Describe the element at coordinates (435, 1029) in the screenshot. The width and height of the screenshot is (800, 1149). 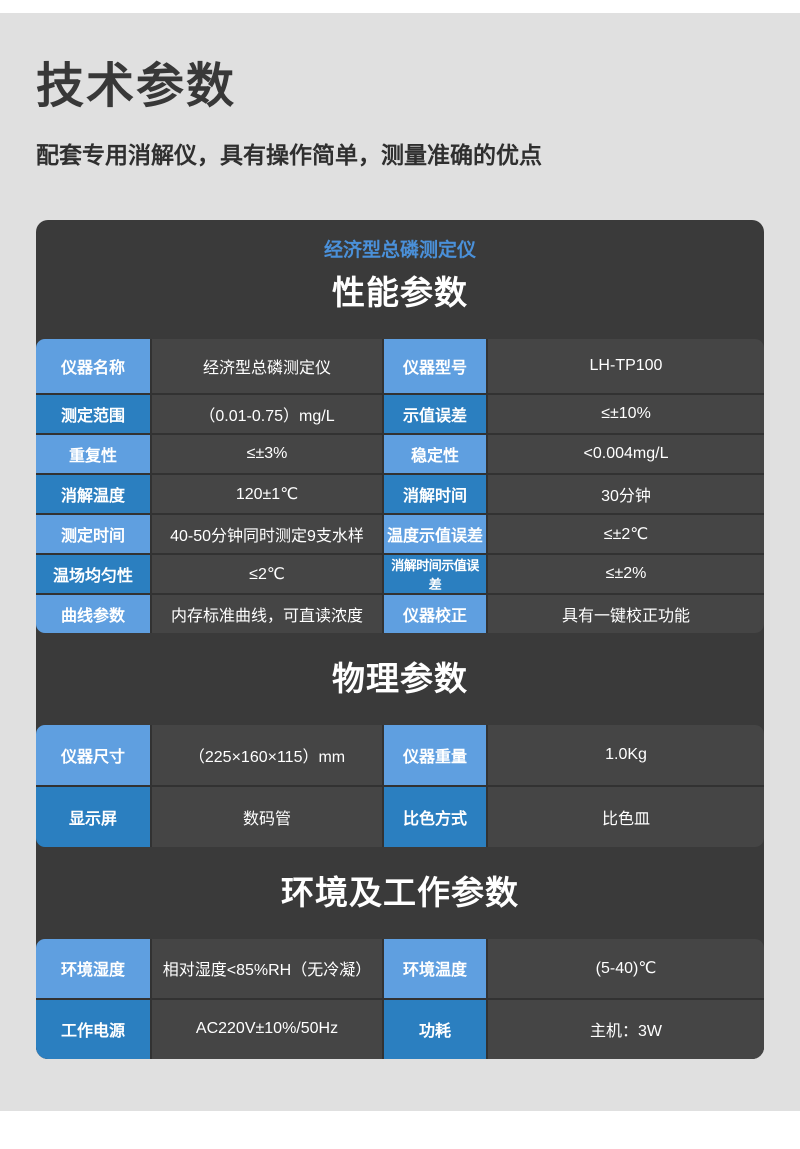
I see `param-label: 功耗` at that location.